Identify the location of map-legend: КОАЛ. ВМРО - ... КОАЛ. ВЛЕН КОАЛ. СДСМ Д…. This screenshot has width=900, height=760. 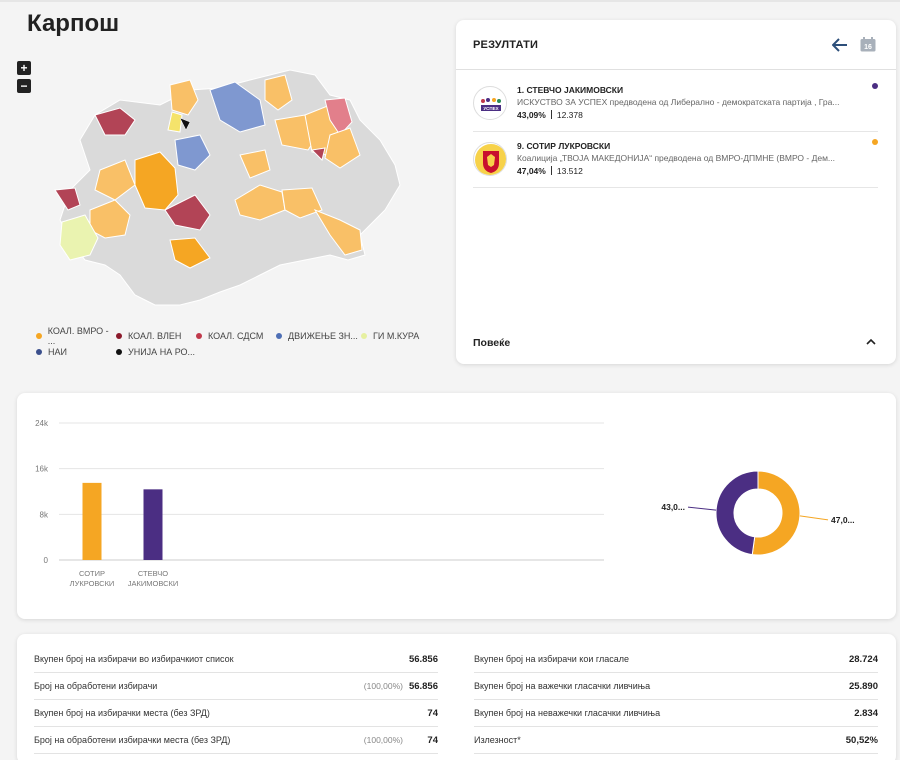
(236, 343).